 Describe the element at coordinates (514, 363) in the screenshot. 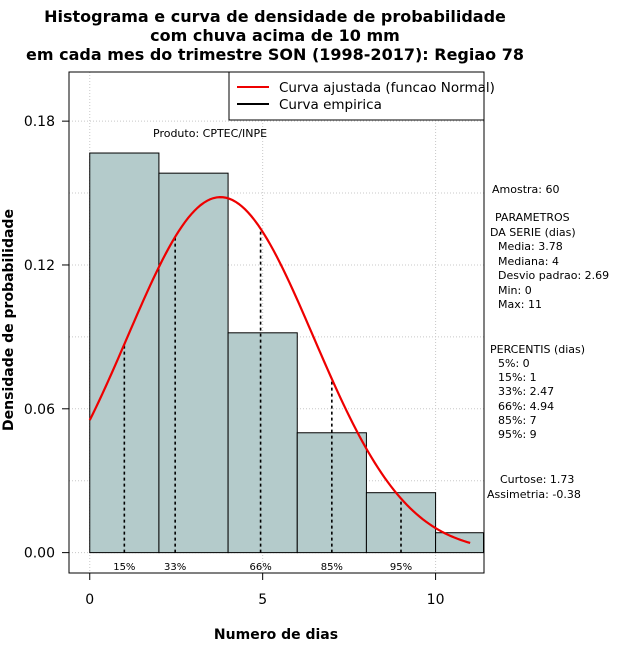

I see `percentil-5: 5%: 0` at that location.